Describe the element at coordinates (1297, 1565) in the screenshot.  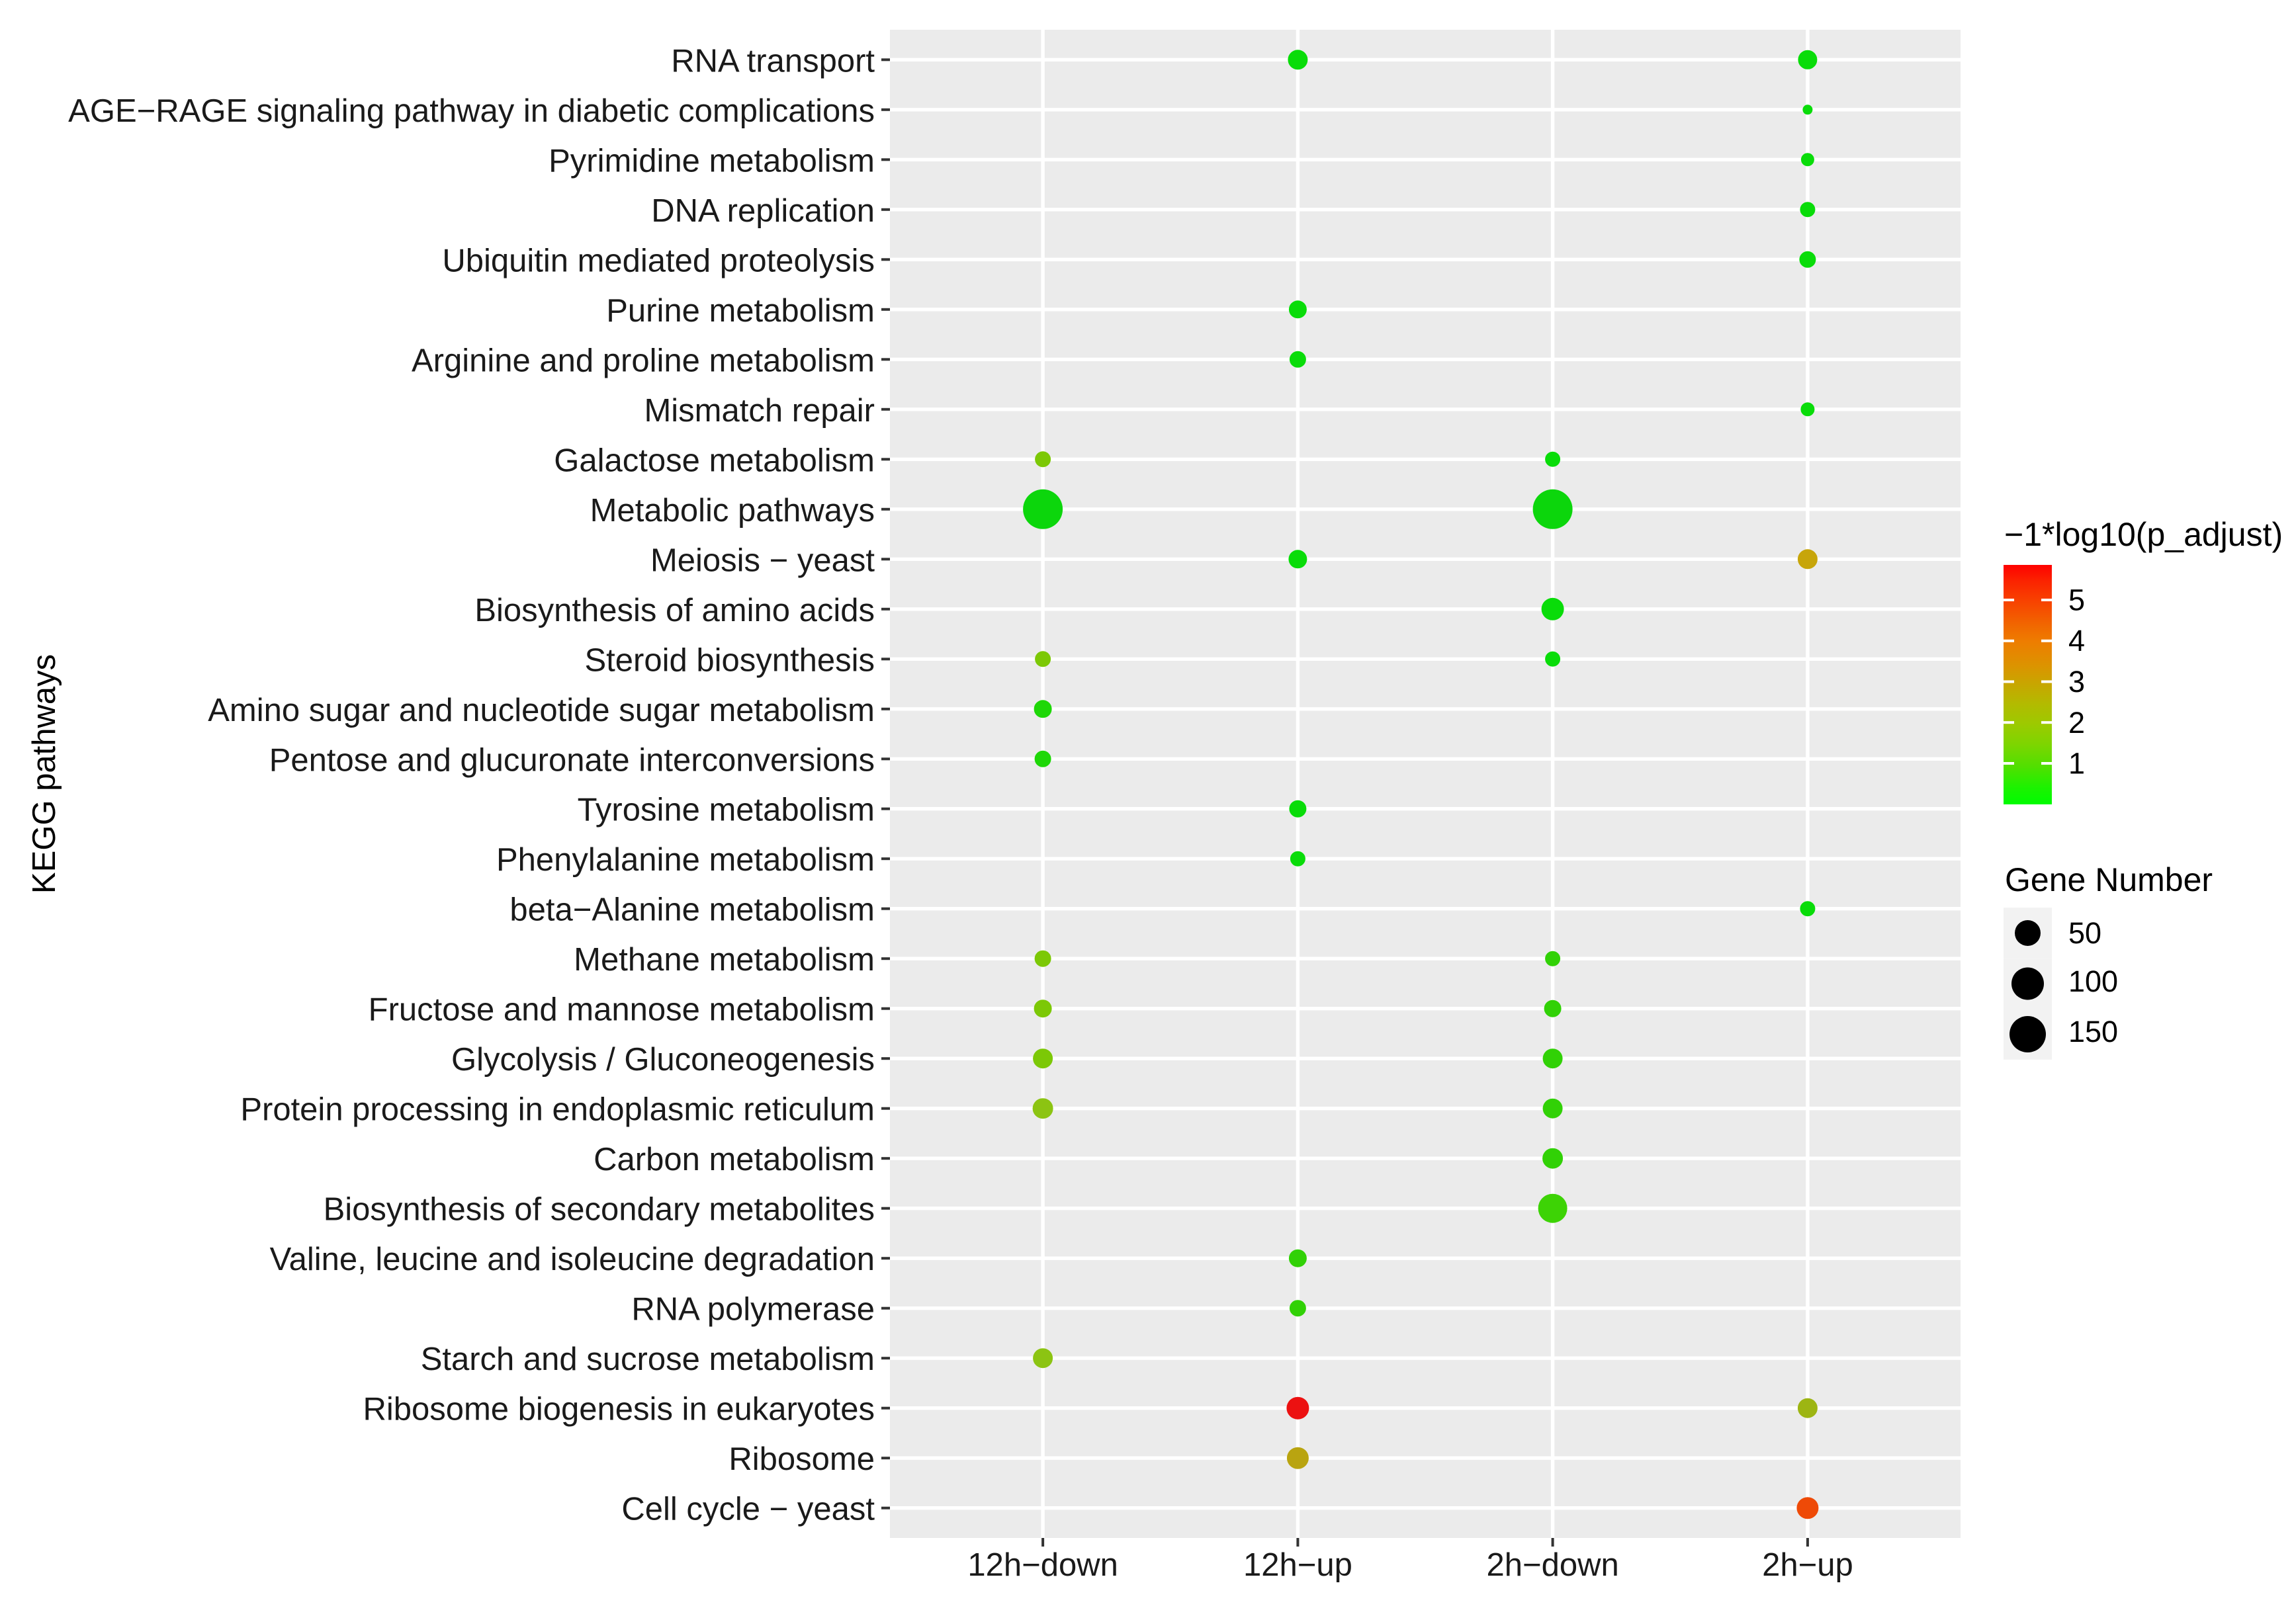
I see `svg-text: 12h−up` at that location.